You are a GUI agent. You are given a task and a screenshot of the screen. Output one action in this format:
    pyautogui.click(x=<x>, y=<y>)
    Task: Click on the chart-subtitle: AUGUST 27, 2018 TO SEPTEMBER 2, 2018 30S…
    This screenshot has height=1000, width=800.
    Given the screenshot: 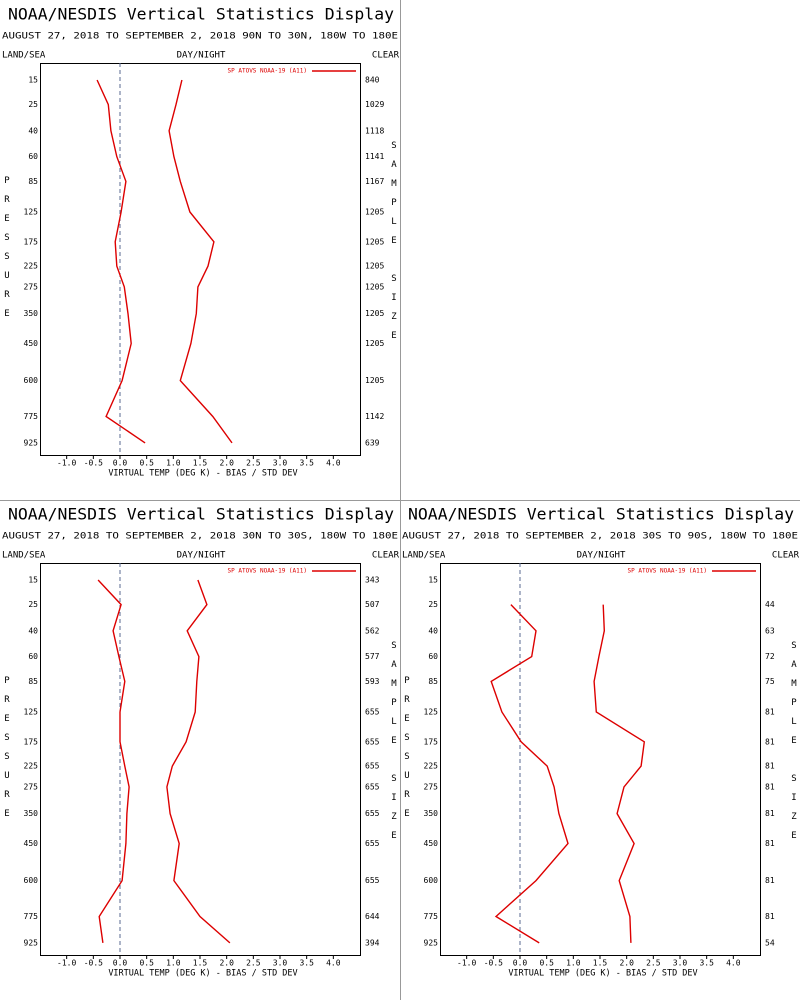 What is the action you would take?
    pyautogui.click(x=600, y=537)
    